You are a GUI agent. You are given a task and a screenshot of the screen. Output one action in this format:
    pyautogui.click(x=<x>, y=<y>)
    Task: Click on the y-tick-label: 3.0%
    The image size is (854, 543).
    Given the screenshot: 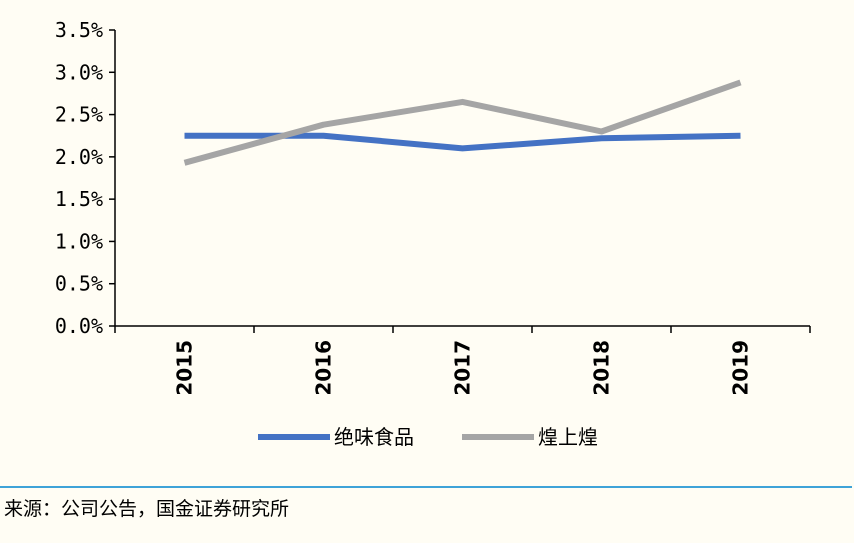 What is the action you would take?
    pyautogui.click(x=79, y=72)
    